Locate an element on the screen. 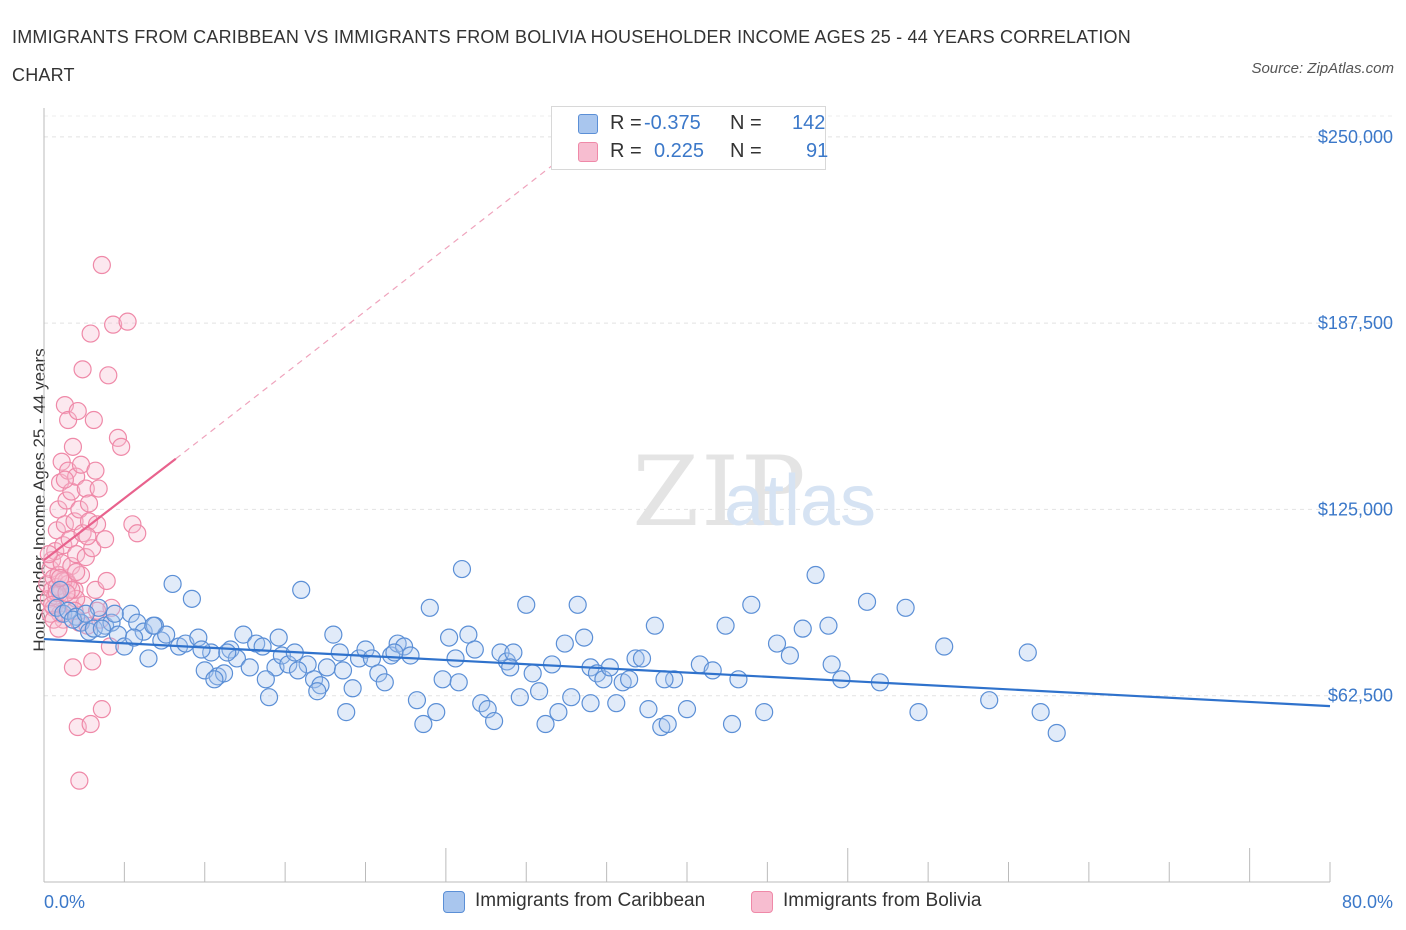 Image resolution: width=1406 pixels, height=930 pixels. legend-swatch-caribbean is located at coordinates (588, 124).